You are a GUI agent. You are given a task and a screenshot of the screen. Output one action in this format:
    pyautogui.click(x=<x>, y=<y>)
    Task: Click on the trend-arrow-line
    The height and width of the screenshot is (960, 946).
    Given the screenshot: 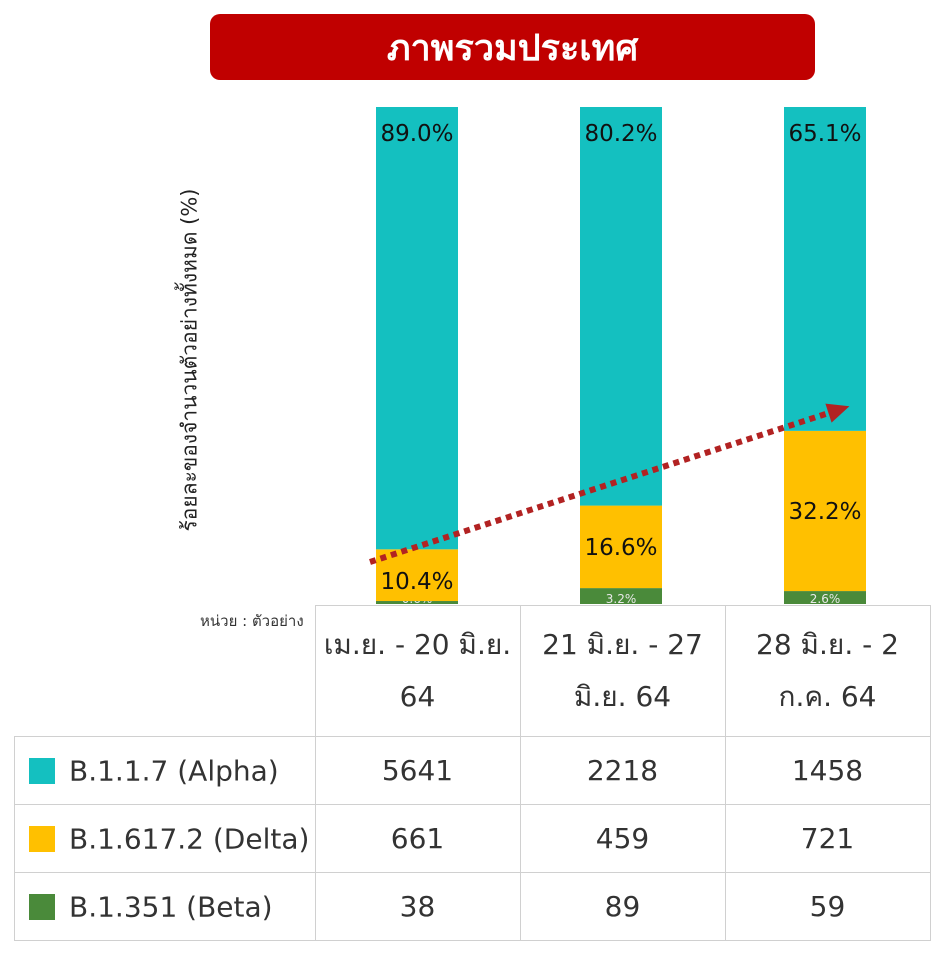 What is the action you would take?
    pyautogui.click(x=604, y=486)
    